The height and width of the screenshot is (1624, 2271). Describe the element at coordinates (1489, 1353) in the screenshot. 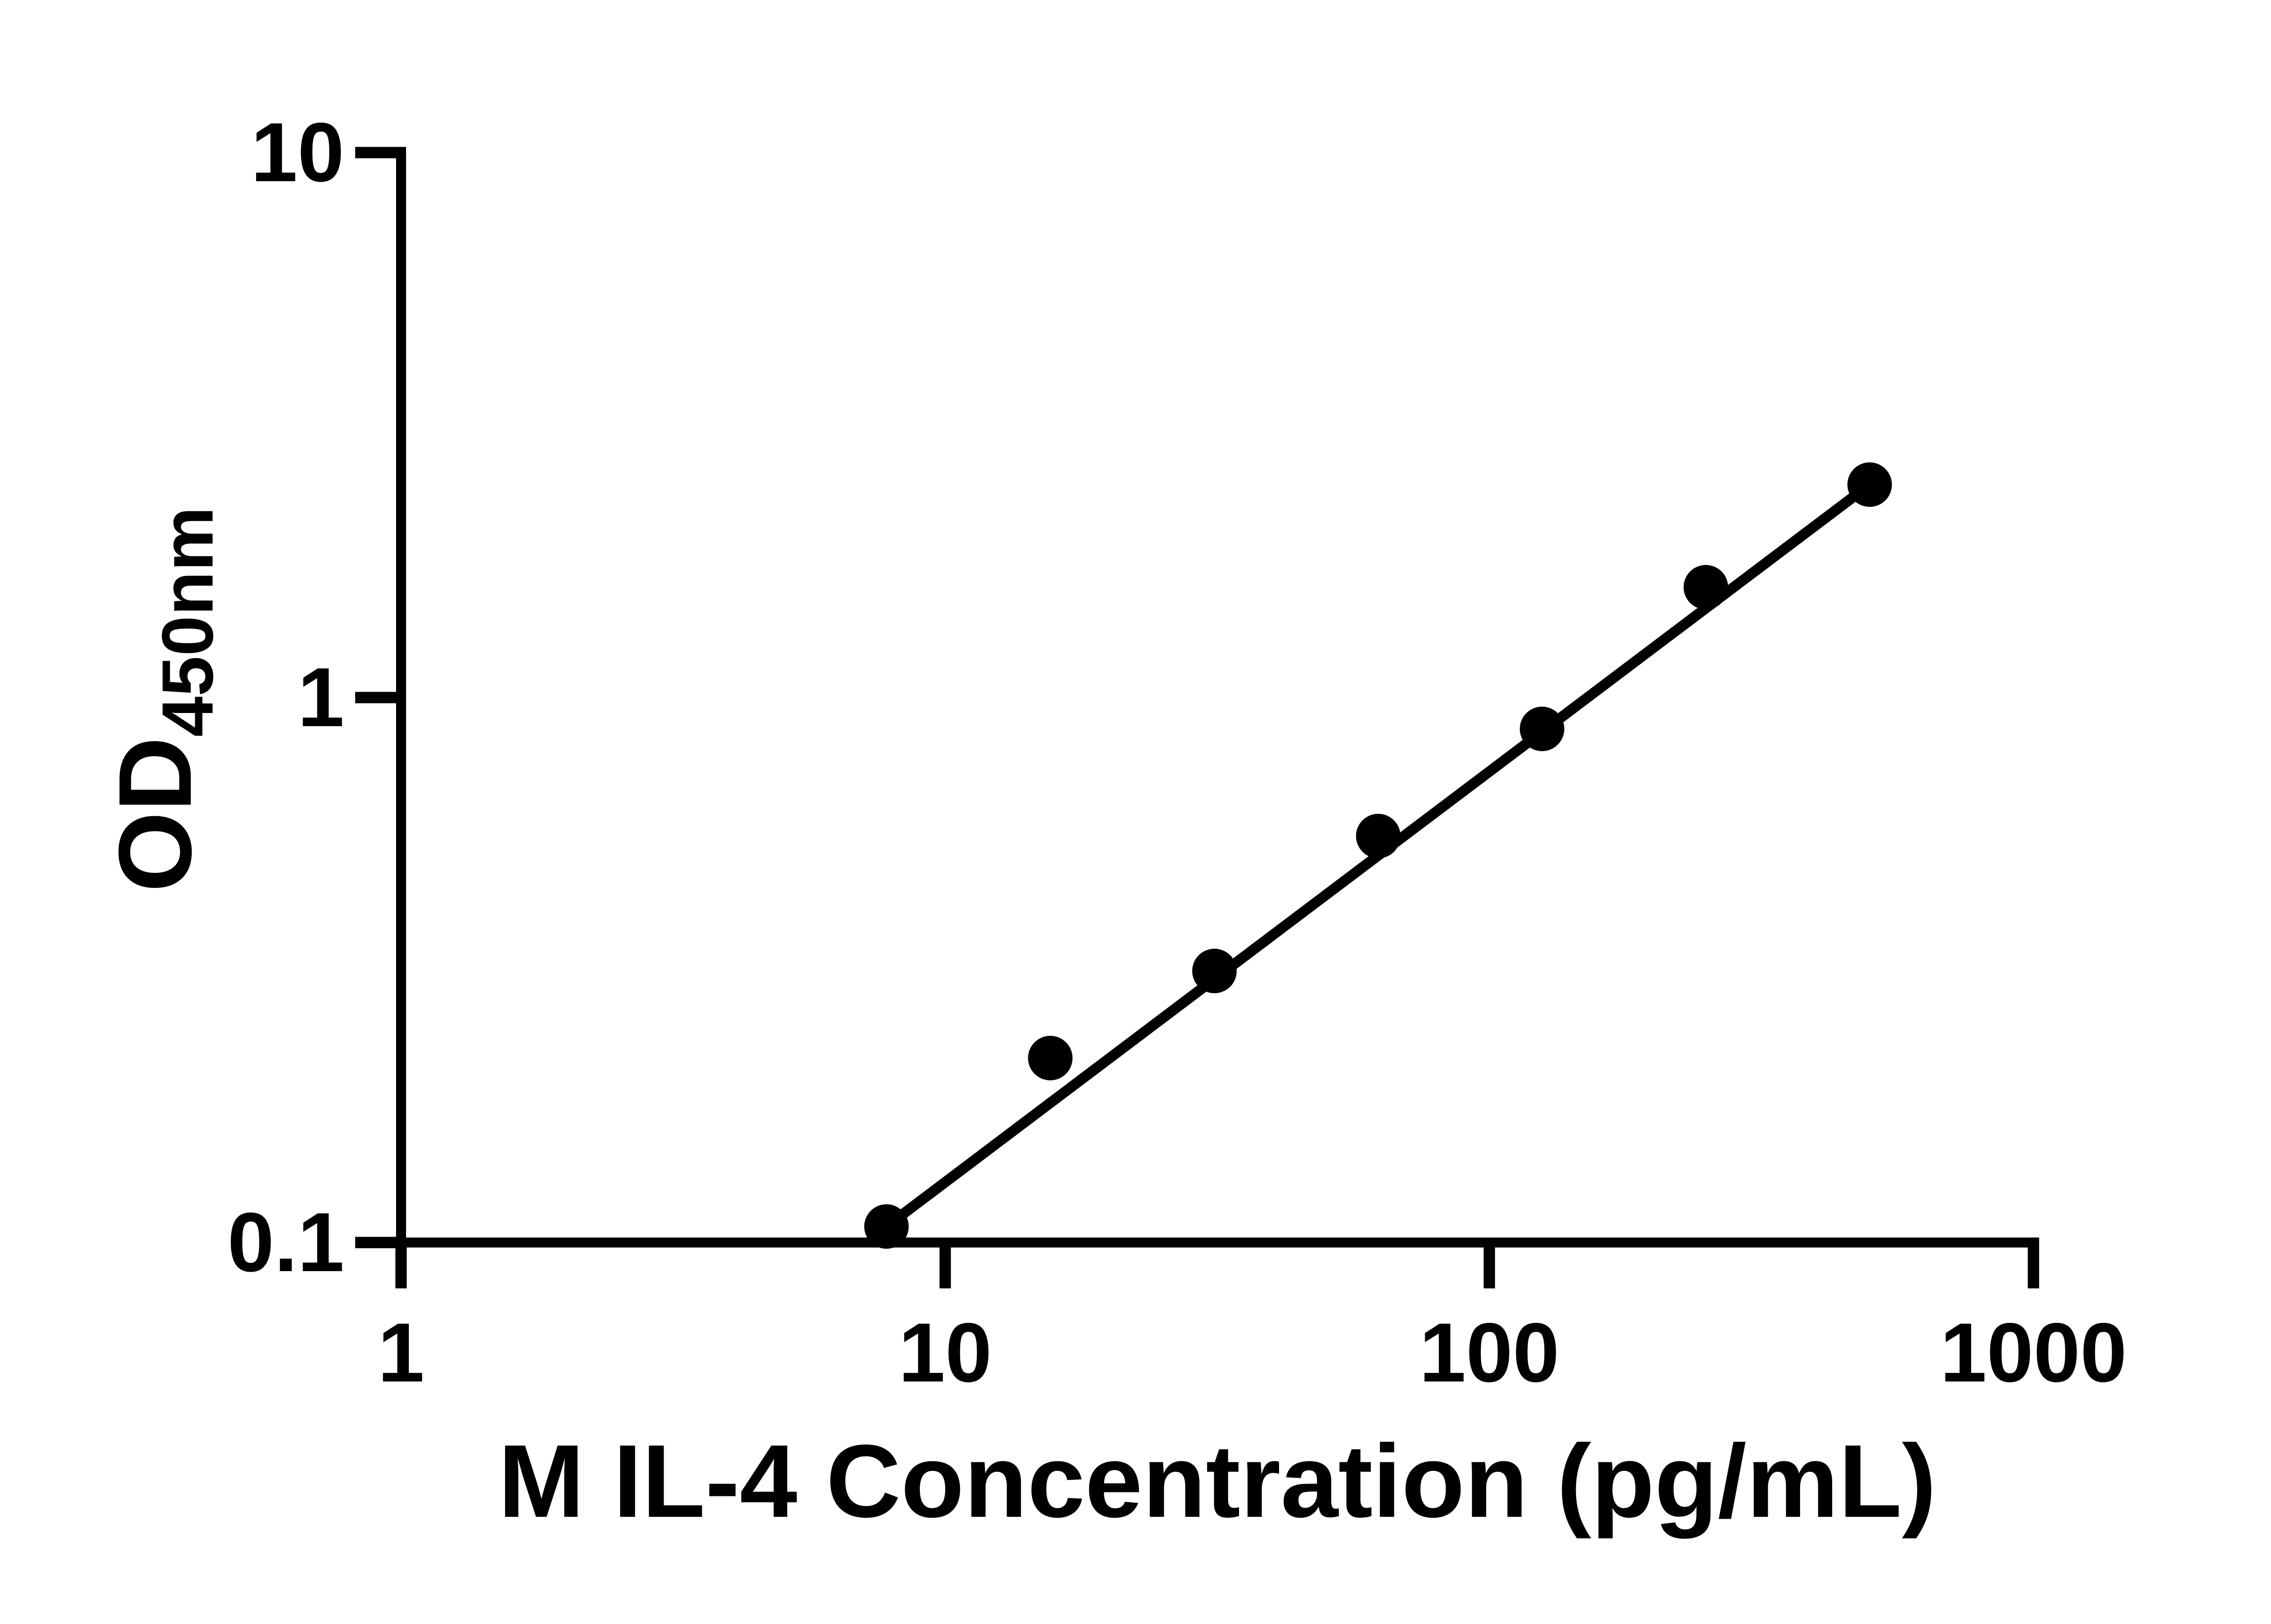

I see `x-tick-label-100: 100` at that location.